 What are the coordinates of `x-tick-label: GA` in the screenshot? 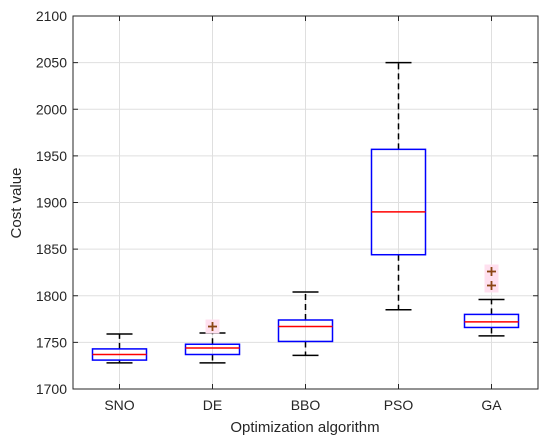 It's located at (491, 405).